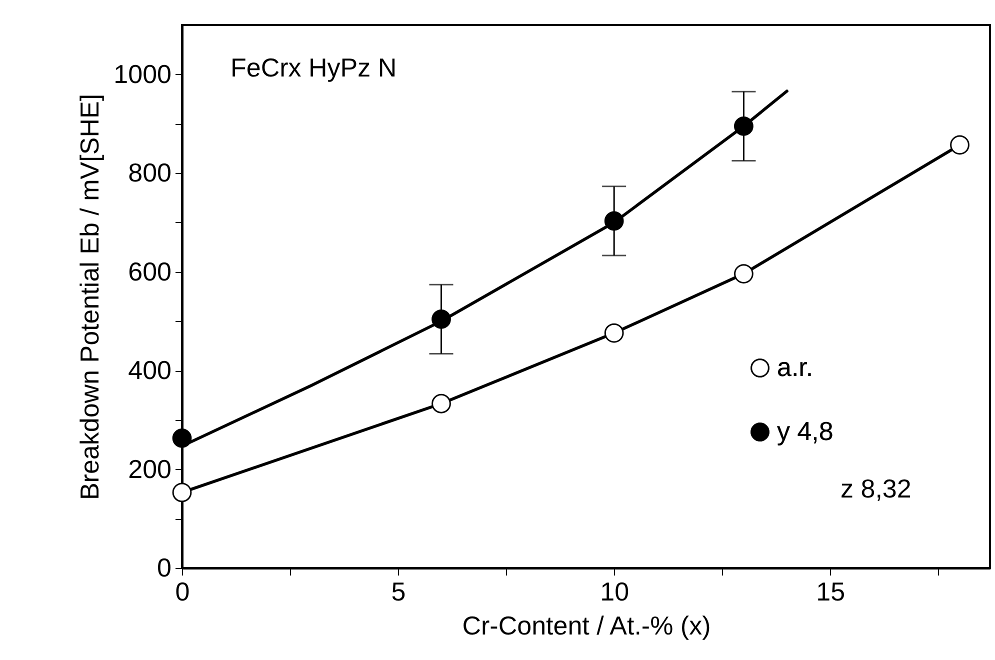  Describe the element at coordinates (182, 591) in the screenshot. I see `x-tick-label: 0` at that location.